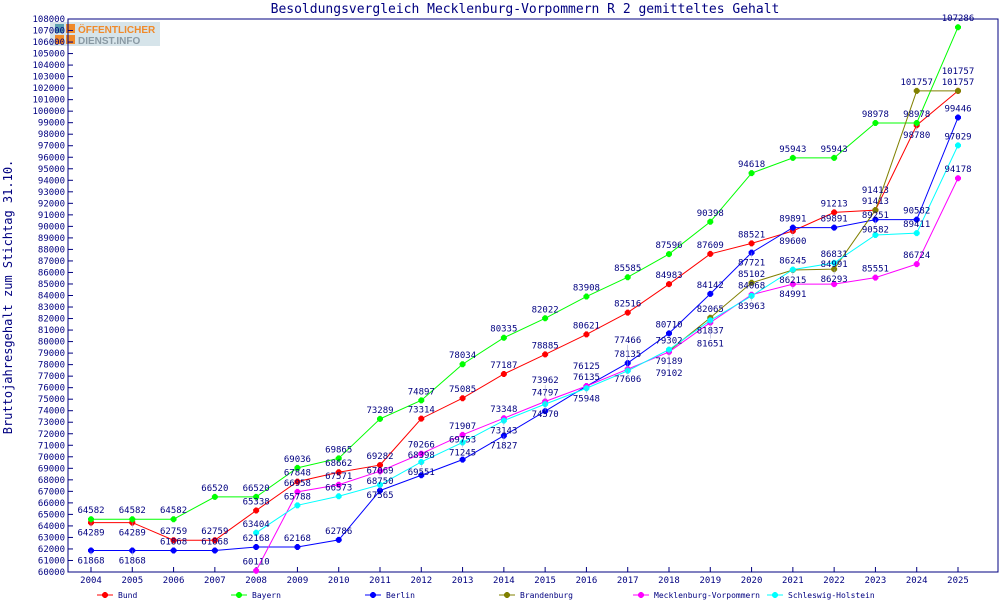  What do you see at coordinates (51, 504) in the screenshot?
I see `y-tick-label: 66000` at bounding box center [51, 504].